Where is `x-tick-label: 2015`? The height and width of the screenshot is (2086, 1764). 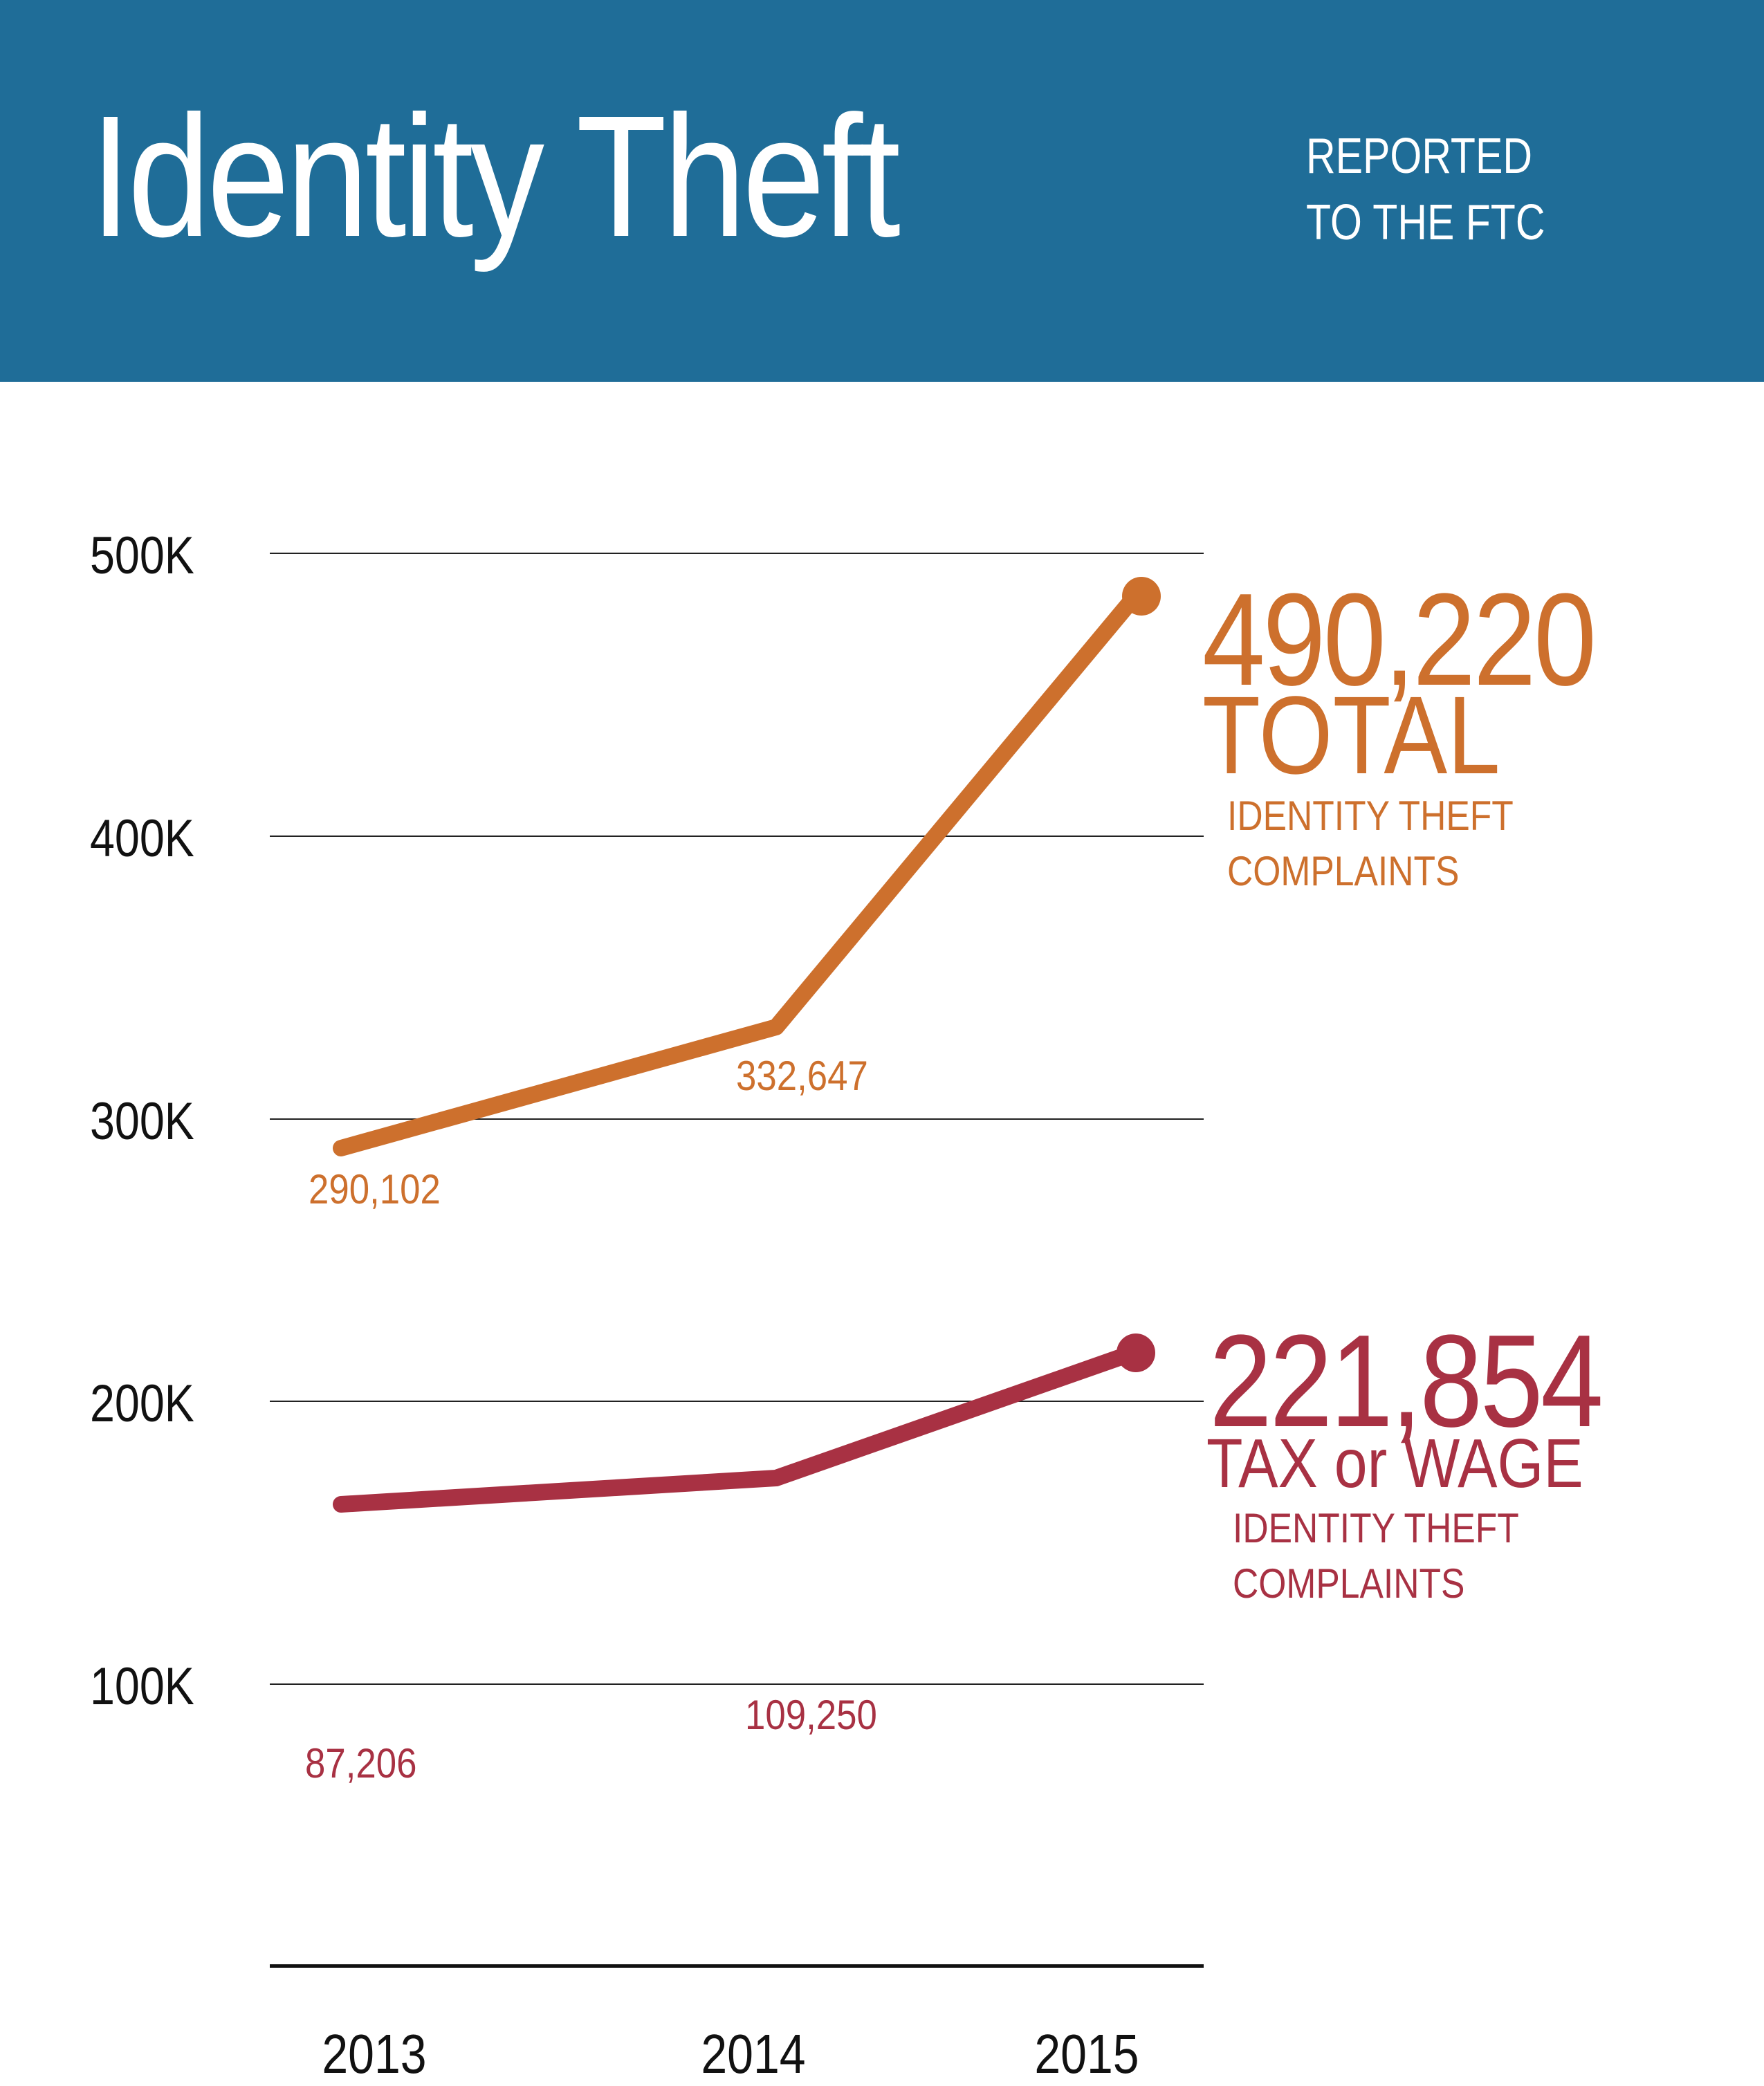 x-tick-label: 2015 is located at coordinates (1086, 2054).